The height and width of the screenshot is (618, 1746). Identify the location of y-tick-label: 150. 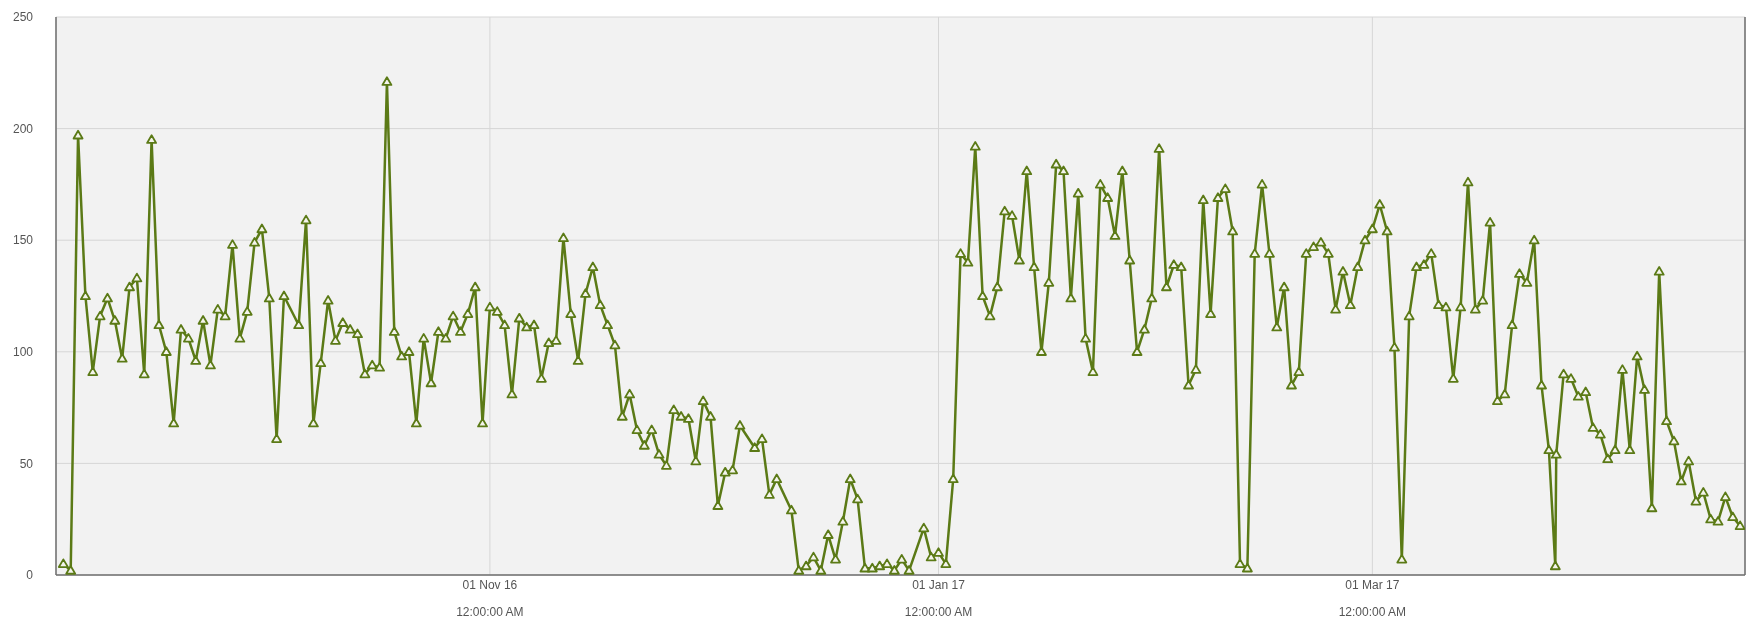
(23, 240).